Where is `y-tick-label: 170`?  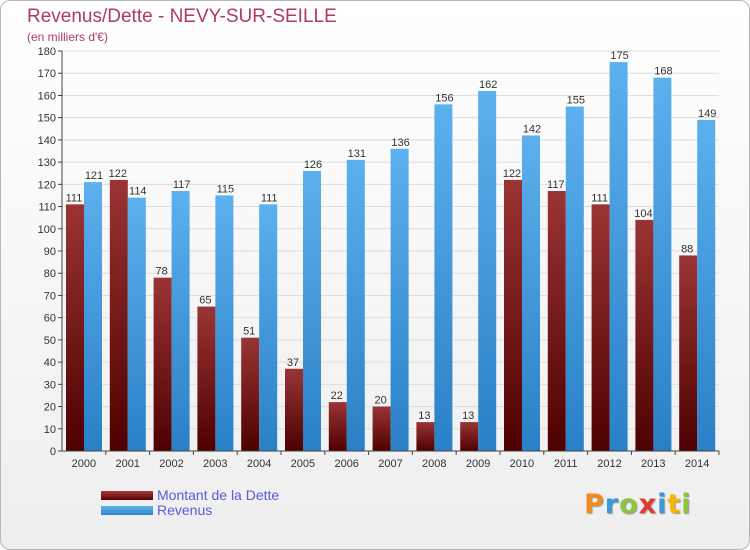 y-tick-label: 170 is located at coordinates (47, 74).